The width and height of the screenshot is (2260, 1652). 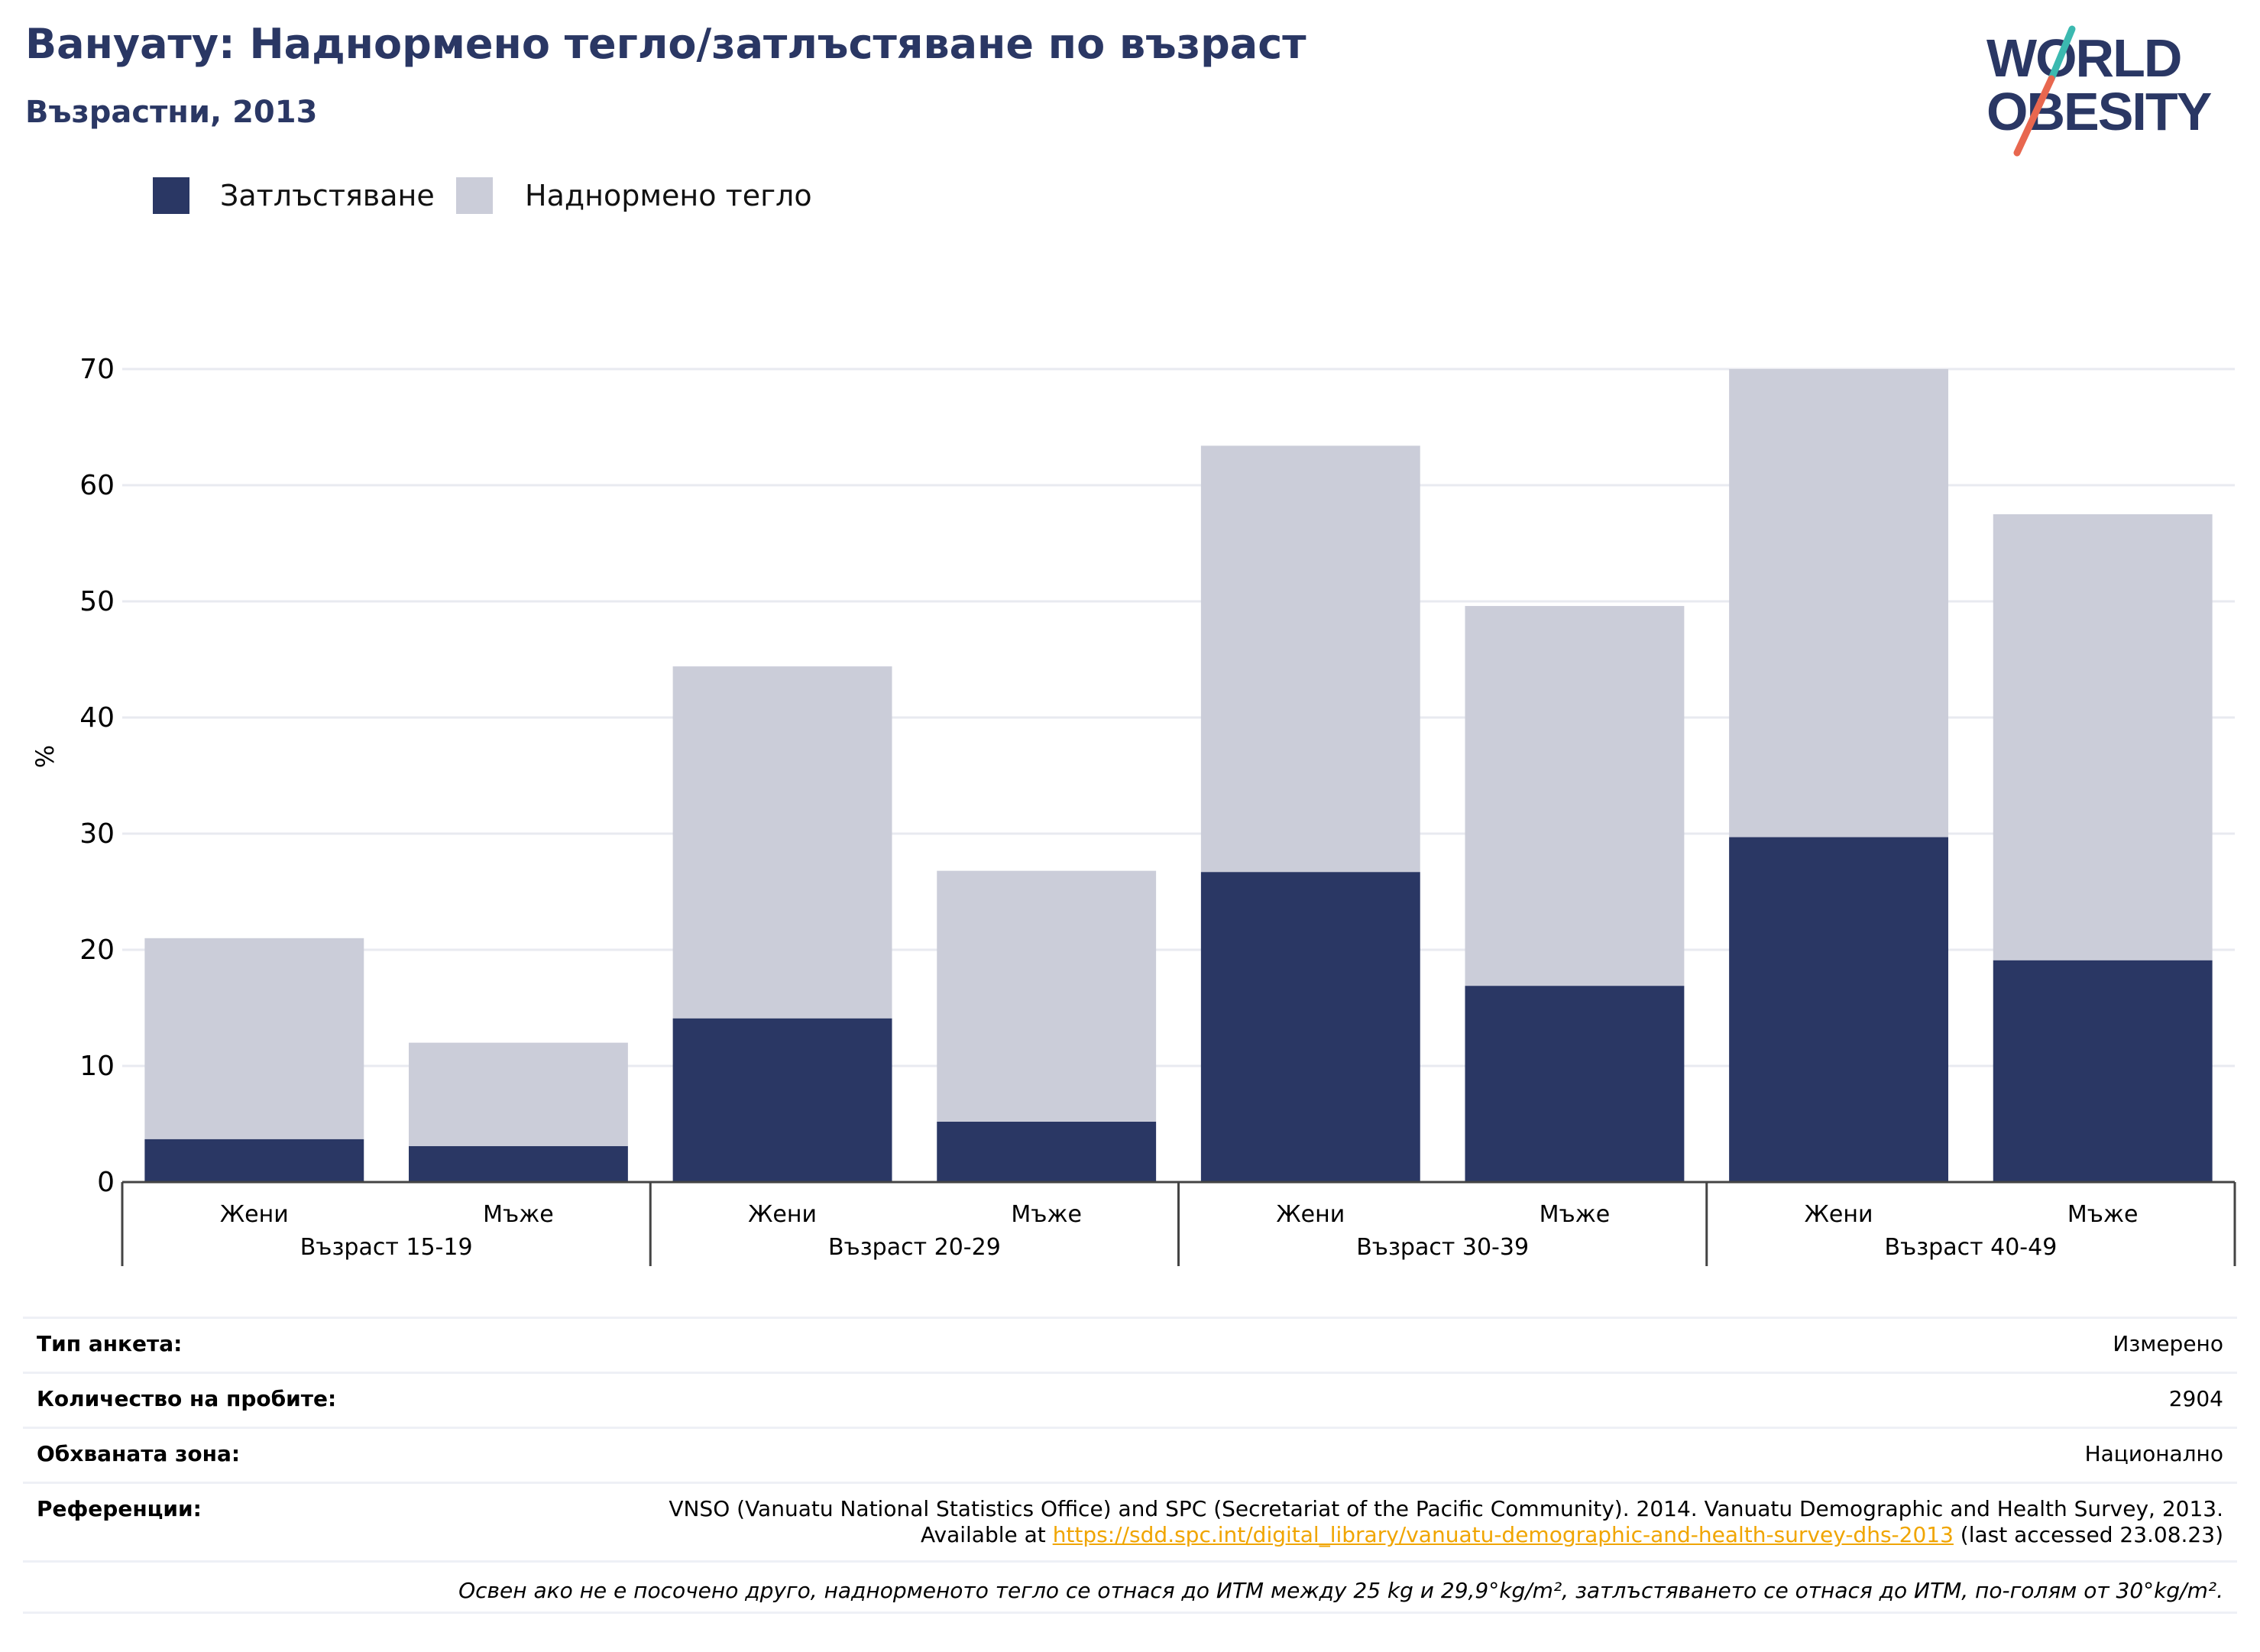 What do you see at coordinates (97, 485) in the screenshot?
I see `y-tick-label: 60` at bounding box center [97, 485].